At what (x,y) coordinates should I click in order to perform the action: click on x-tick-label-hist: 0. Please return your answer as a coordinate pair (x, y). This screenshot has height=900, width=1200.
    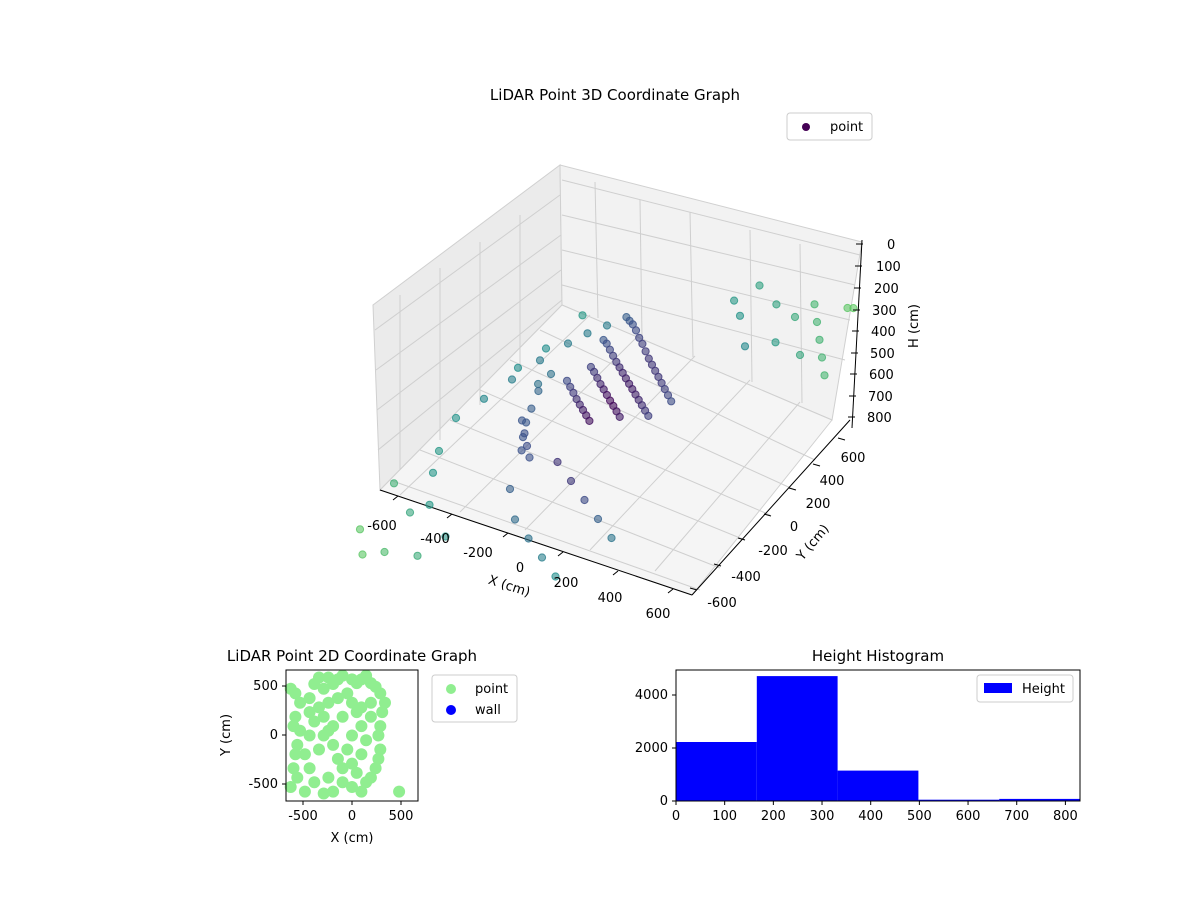
    Looking at the image, I should click on (676, 816).